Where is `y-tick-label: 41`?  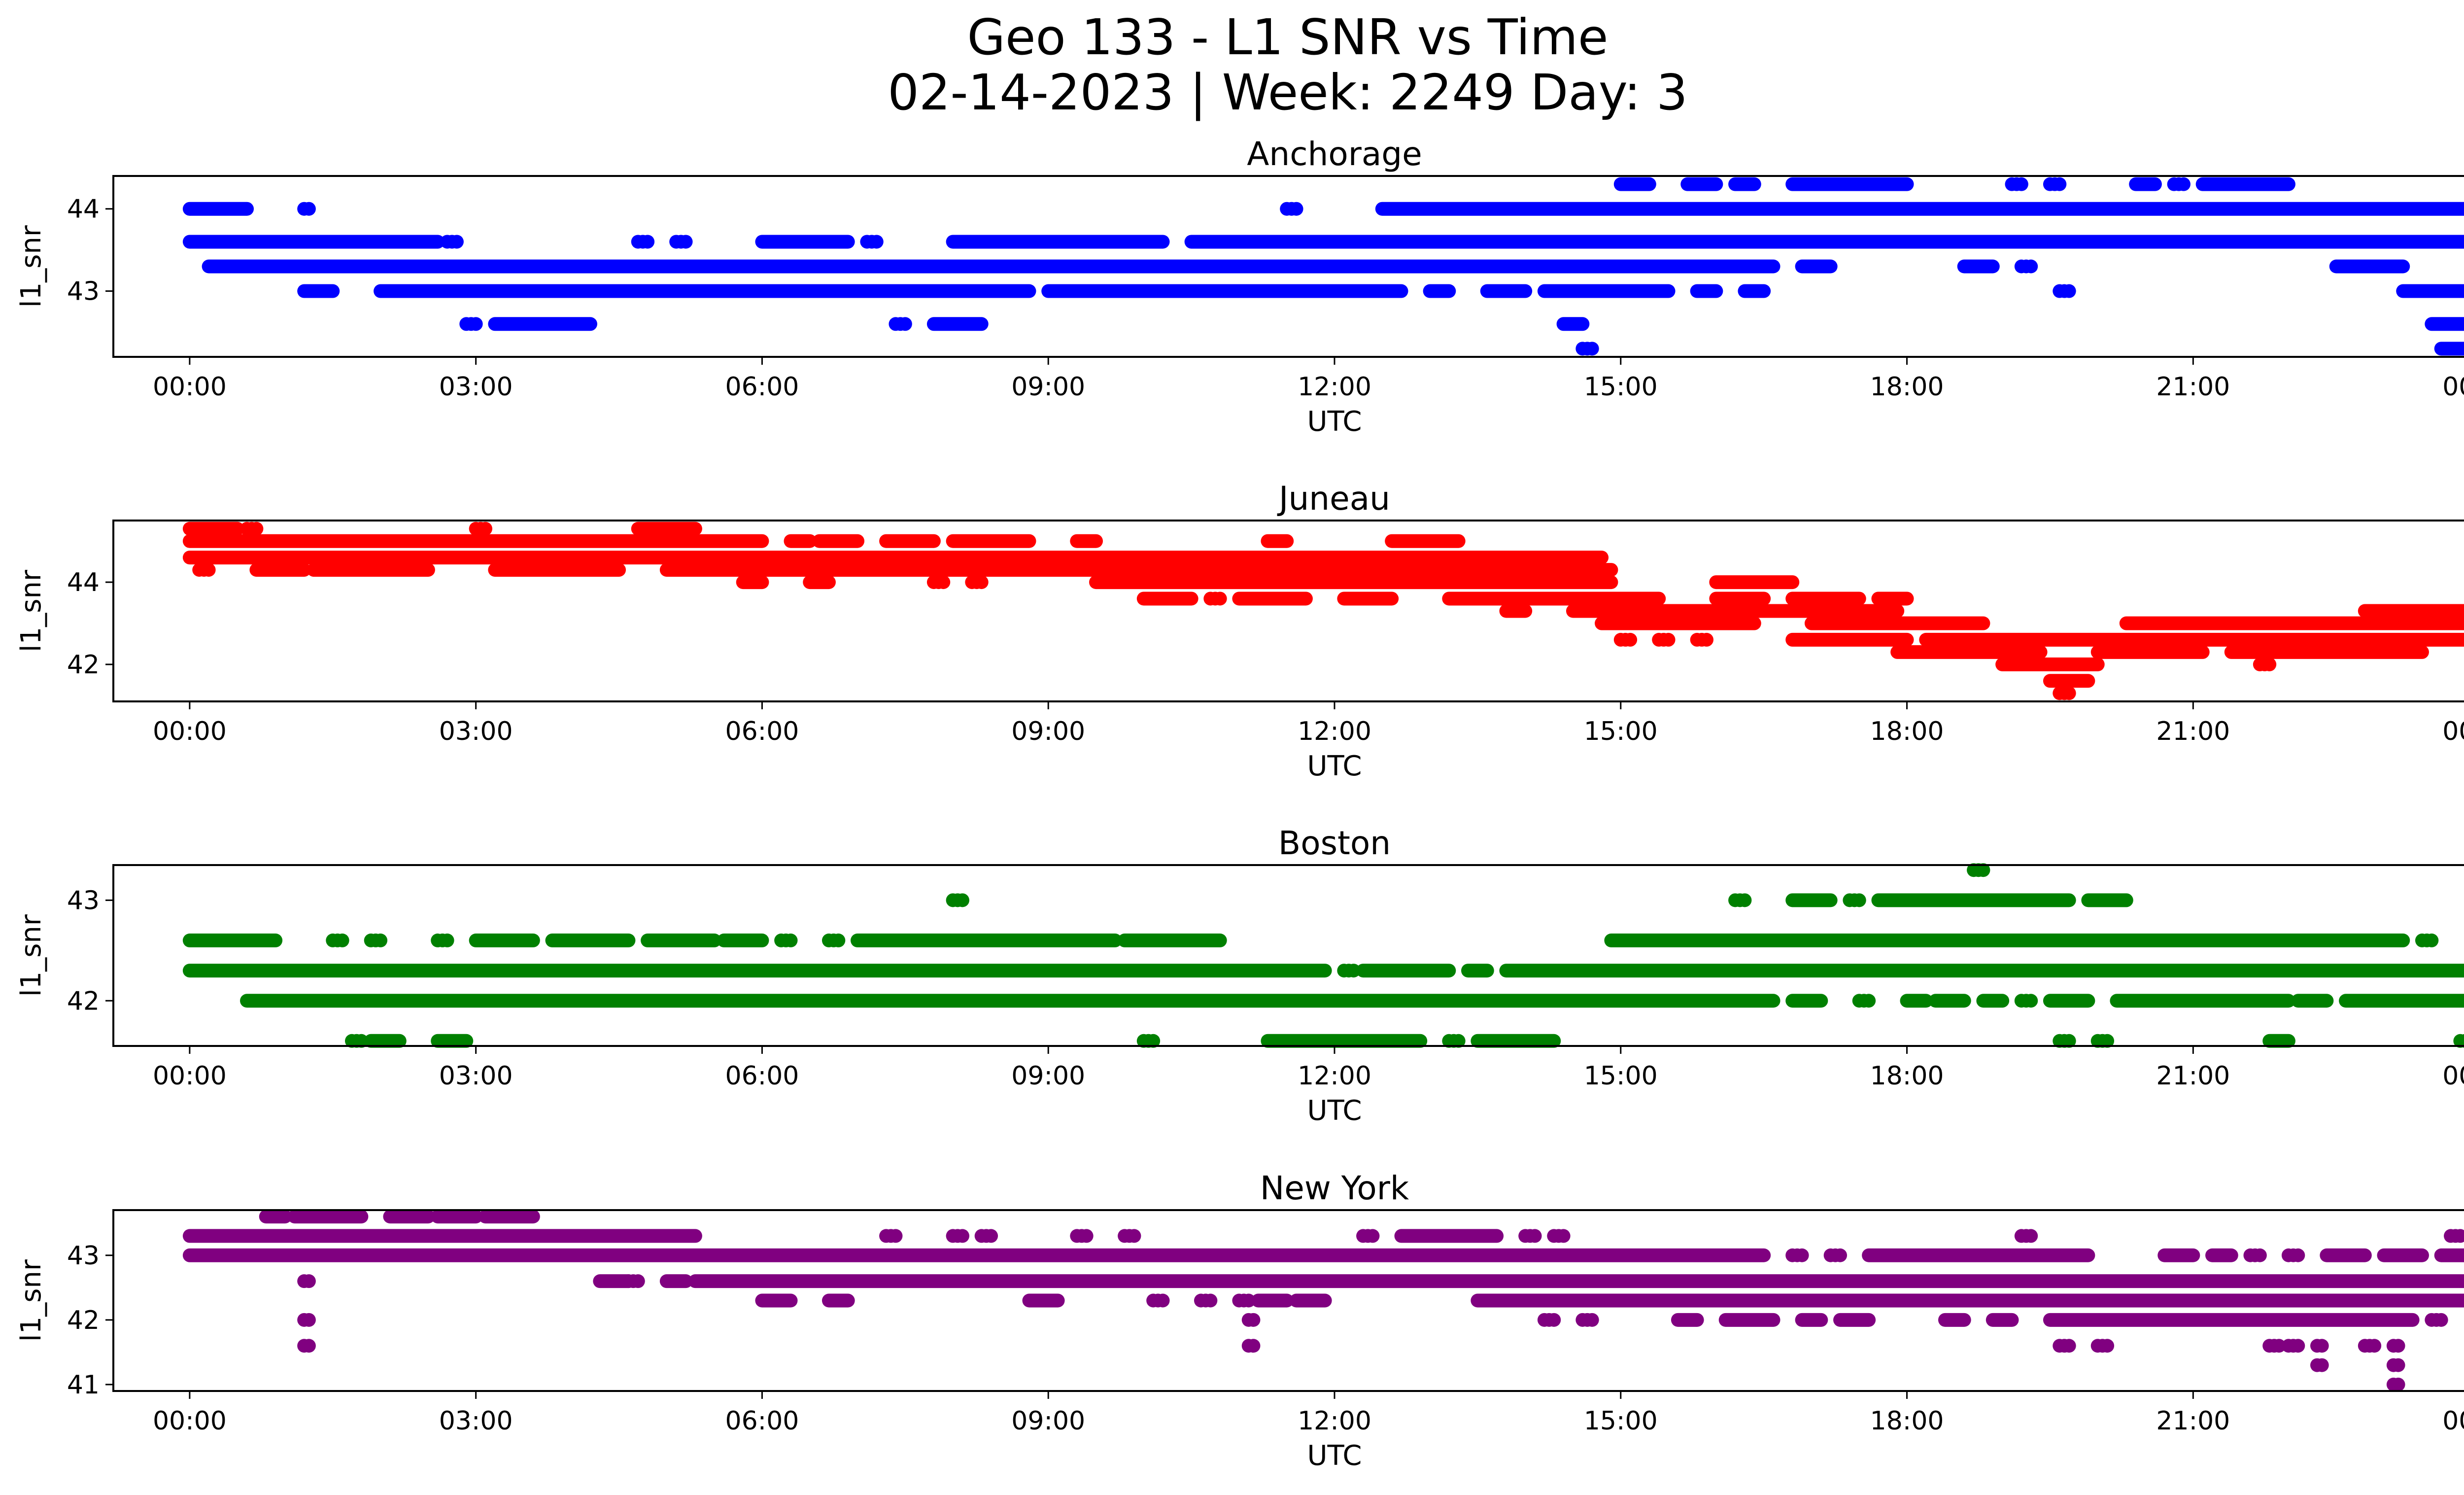 y-tick-label: 41 is located at coordinates (83, 1385).